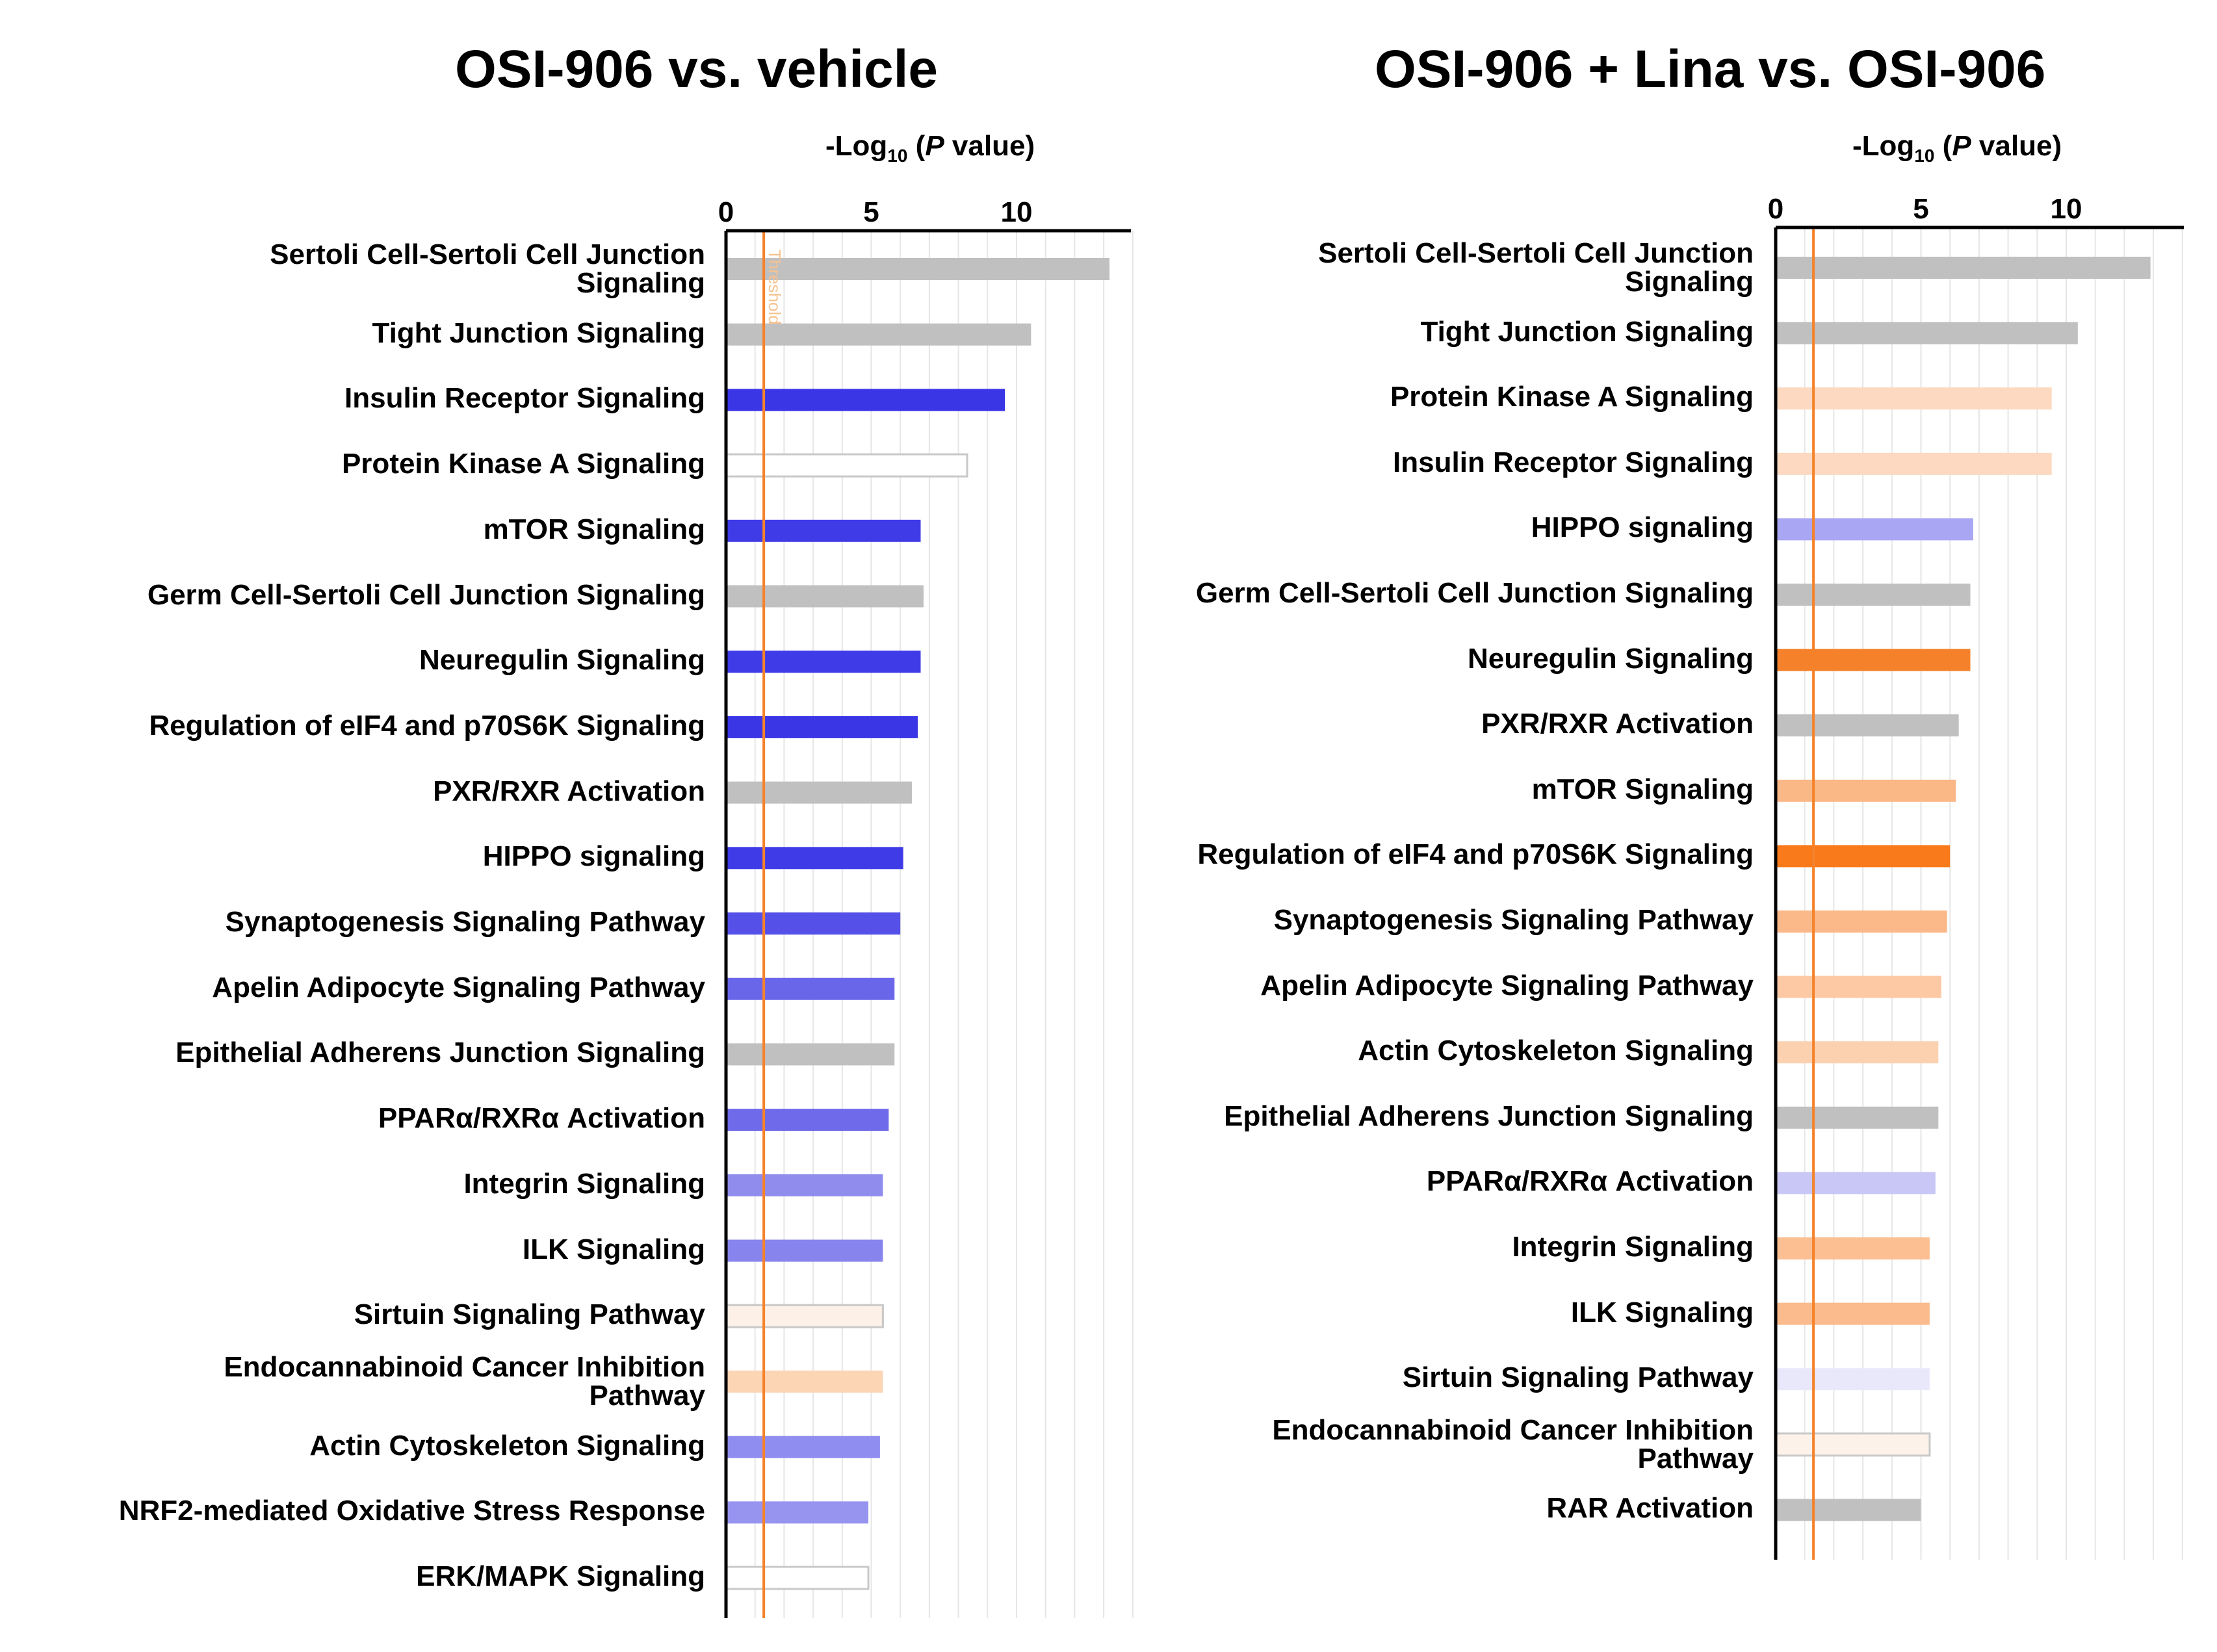  I want to click on chart-1-axis-title: -Log10 (P value), so click(930, 148).